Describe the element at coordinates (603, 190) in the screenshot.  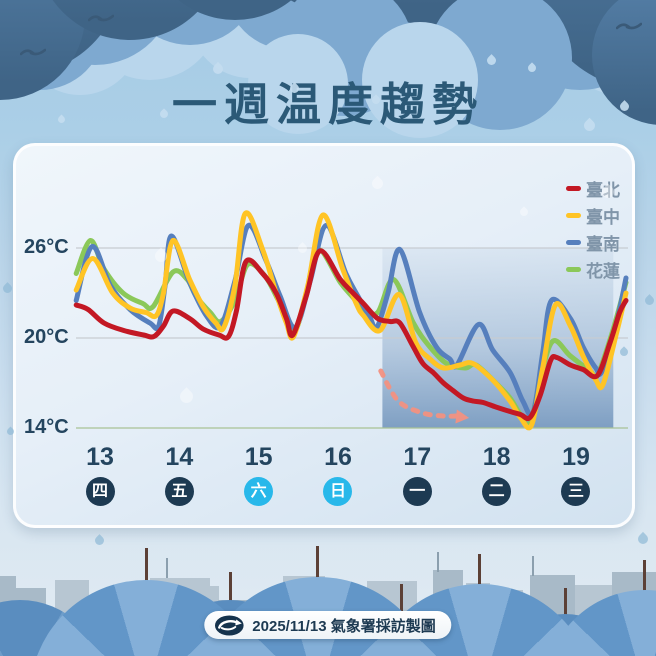
I see `legend-label: 臺北` at that location.